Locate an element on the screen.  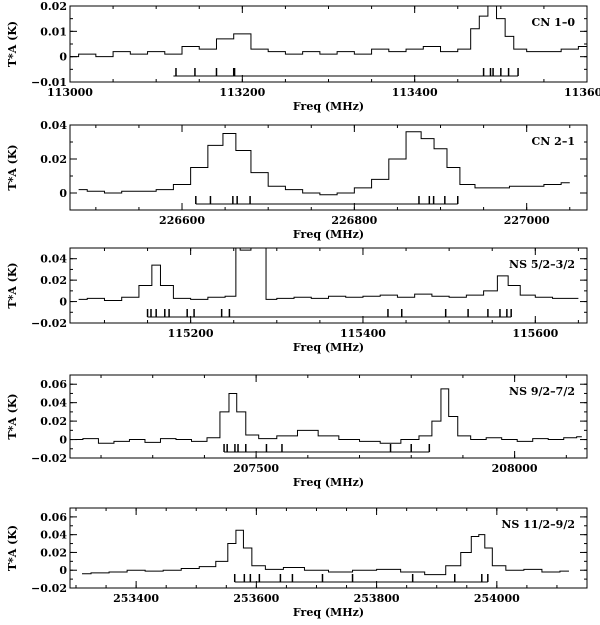
panel-1-frame is located at coordinates (328, 44).